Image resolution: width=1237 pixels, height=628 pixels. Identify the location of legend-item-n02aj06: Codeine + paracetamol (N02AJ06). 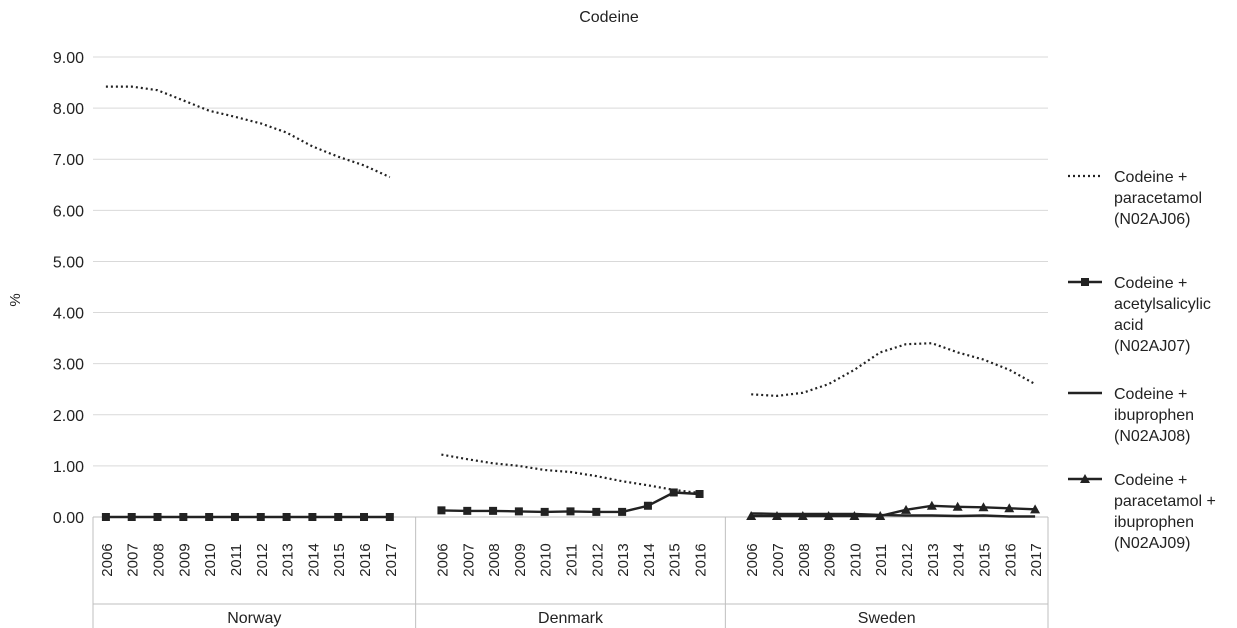
(1135, 198).